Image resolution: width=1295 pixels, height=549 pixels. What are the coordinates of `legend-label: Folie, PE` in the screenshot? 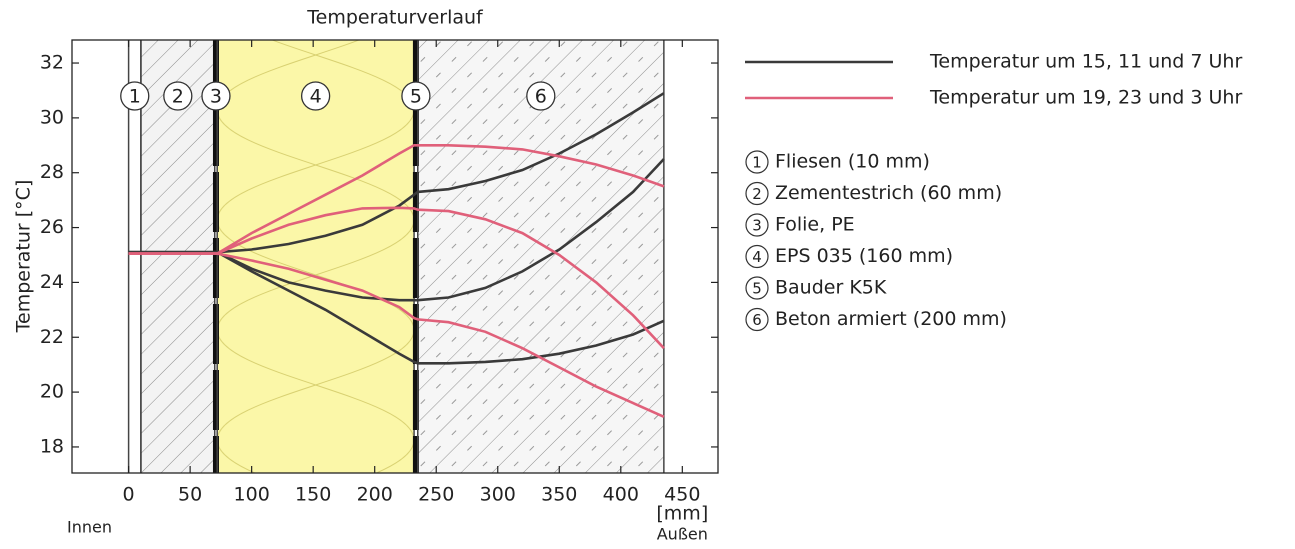 It's located at (815, 225).